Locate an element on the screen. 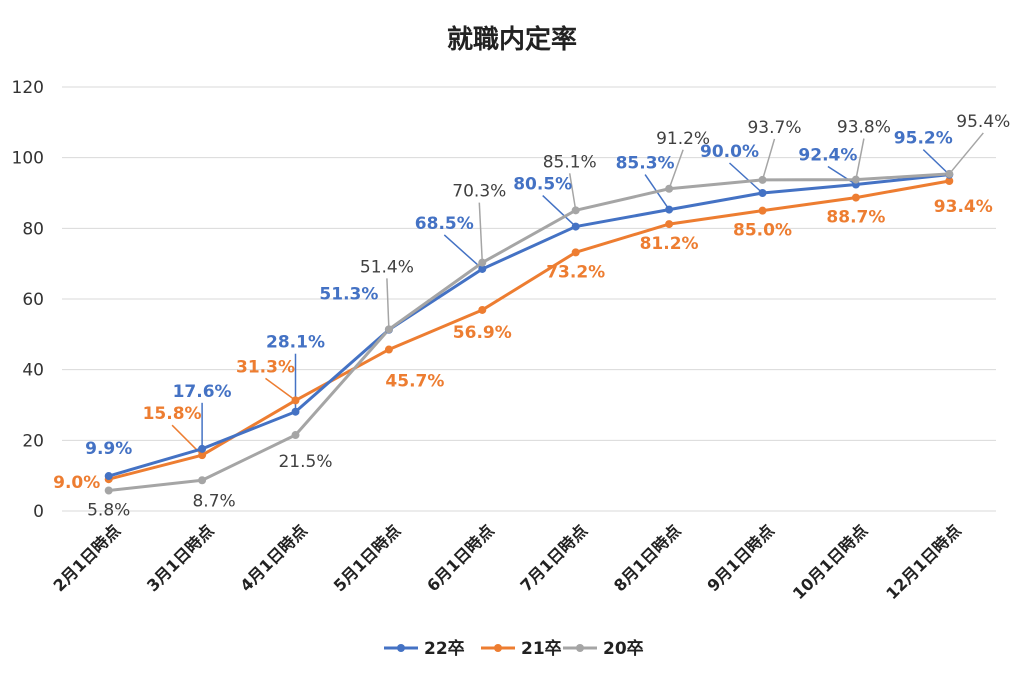 The image size is (1024, 676). data-label-20卒: 21.5% is located at coordinates (305, 462).